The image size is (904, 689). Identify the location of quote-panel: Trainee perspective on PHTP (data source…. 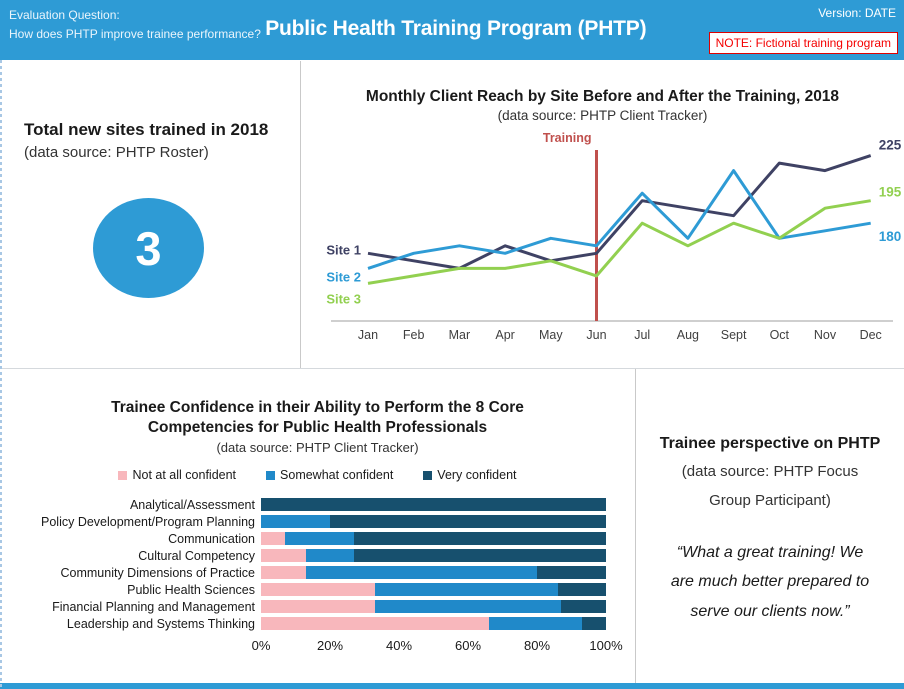
(770, 526).